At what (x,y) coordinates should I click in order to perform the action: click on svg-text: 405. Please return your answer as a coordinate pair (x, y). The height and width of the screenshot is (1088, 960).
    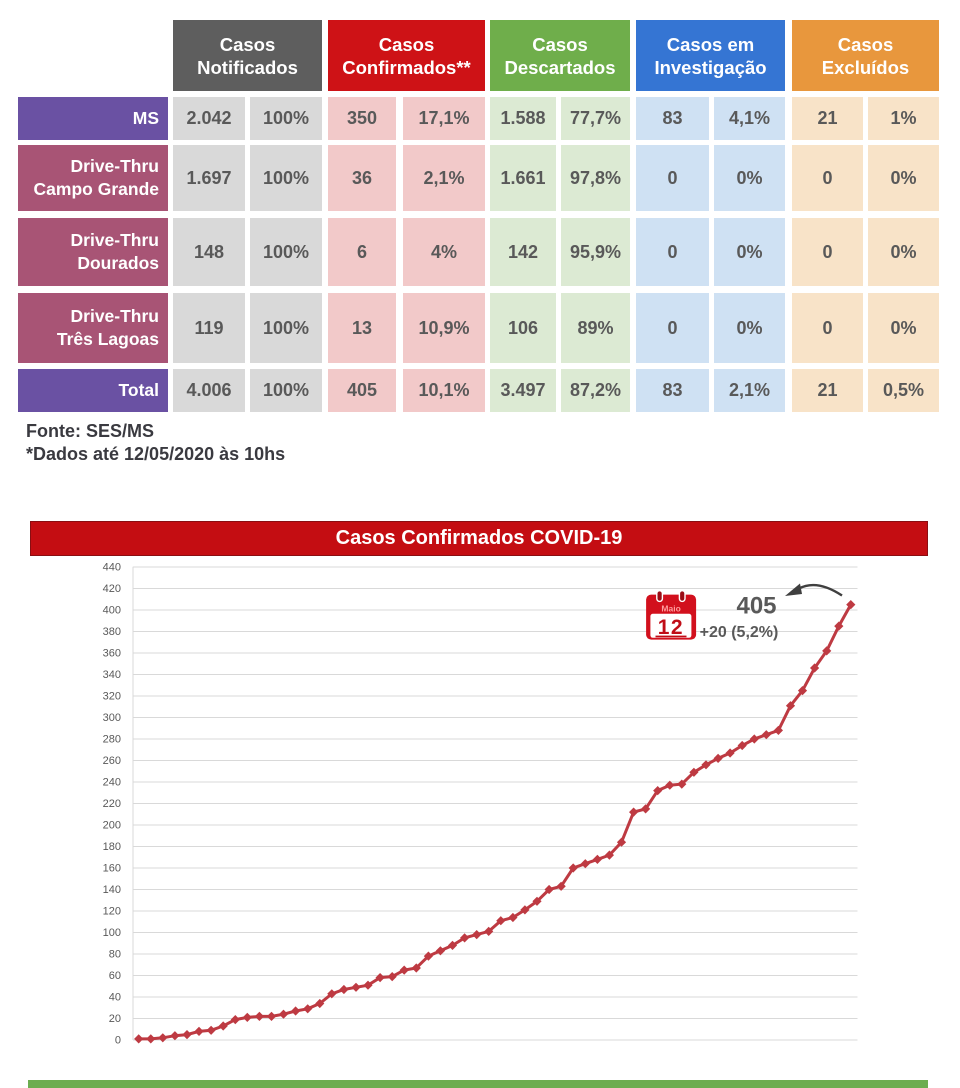
    Looking at the image, I should click on (756, 606).